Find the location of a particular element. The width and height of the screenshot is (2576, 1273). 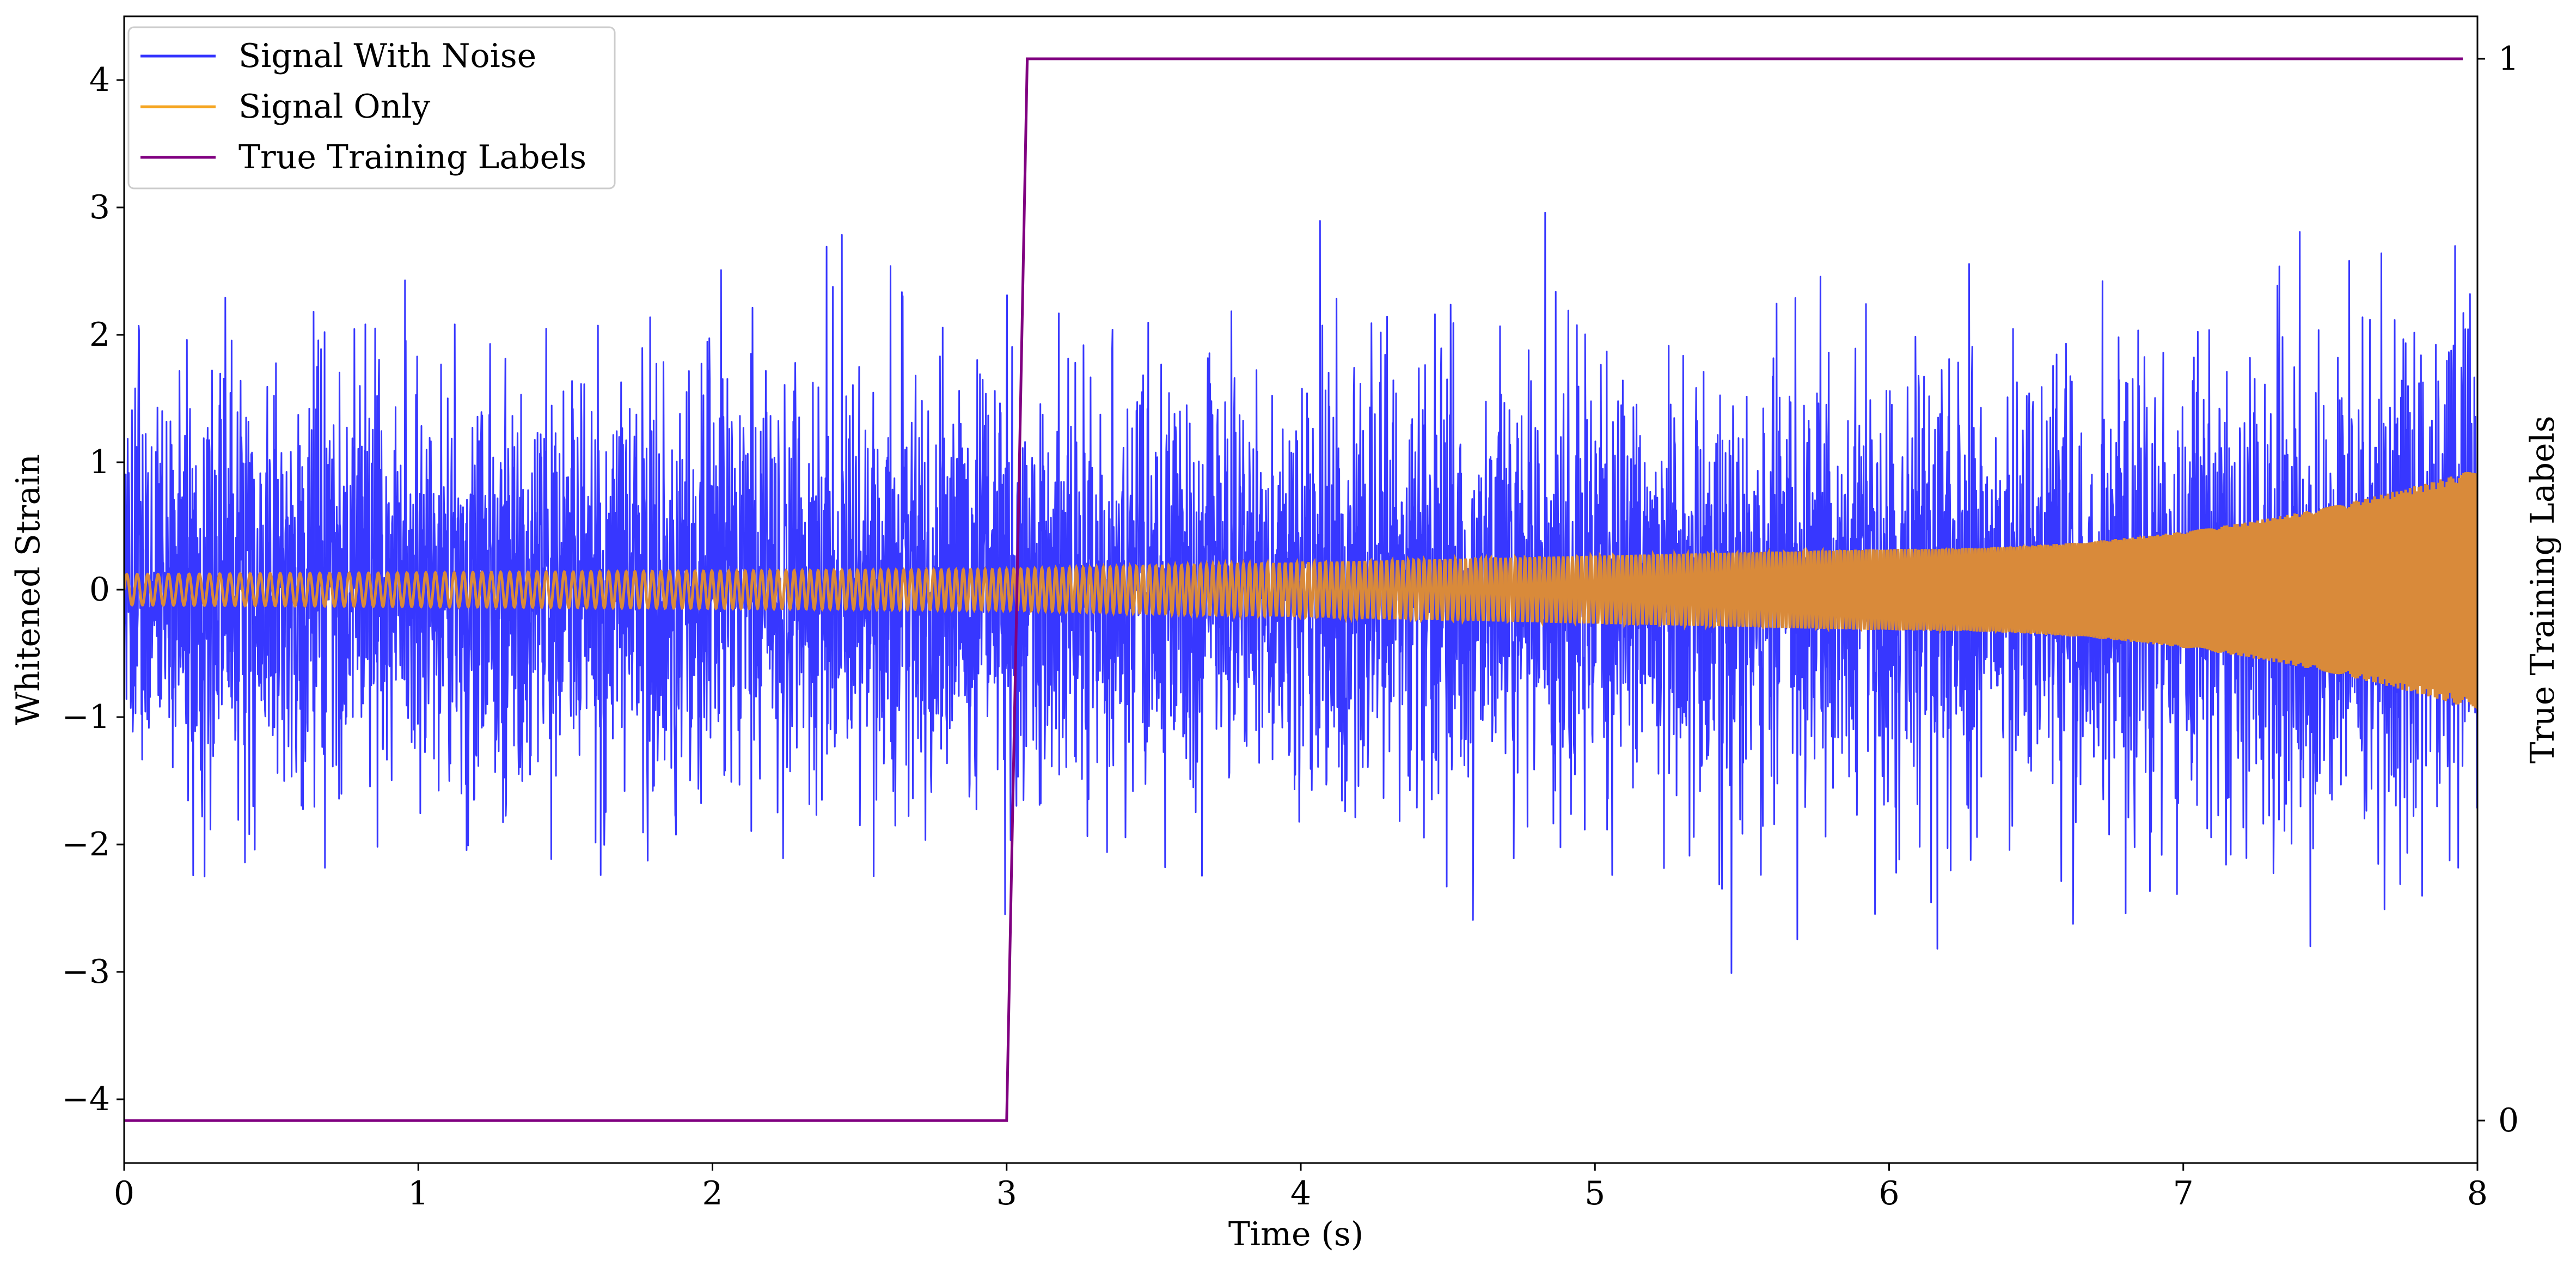

y-right-axis-label: True Training Labels is located at coordinates (2543, 589).